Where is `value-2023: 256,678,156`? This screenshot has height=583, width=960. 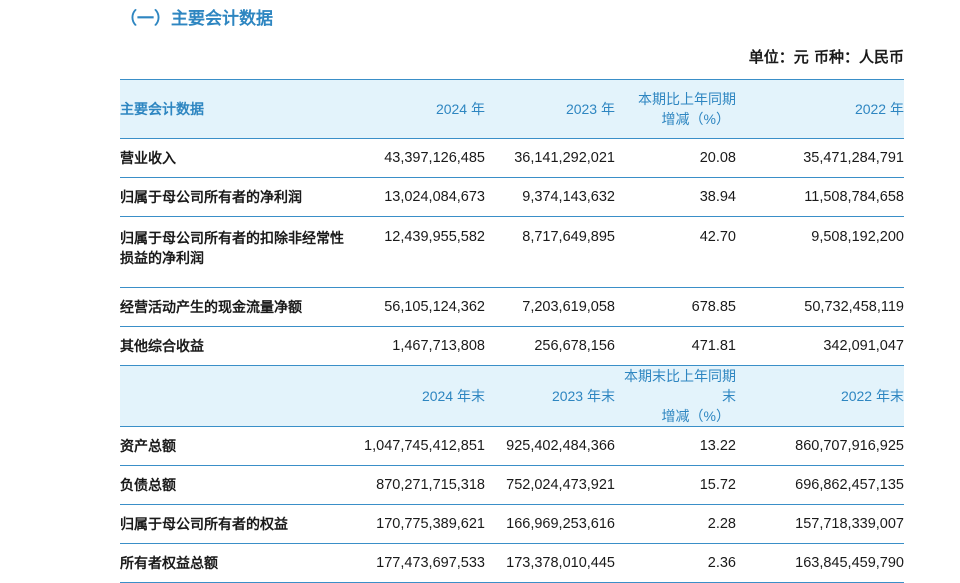 value-2023: 256,678,156 is located at coordinates (550, 346).